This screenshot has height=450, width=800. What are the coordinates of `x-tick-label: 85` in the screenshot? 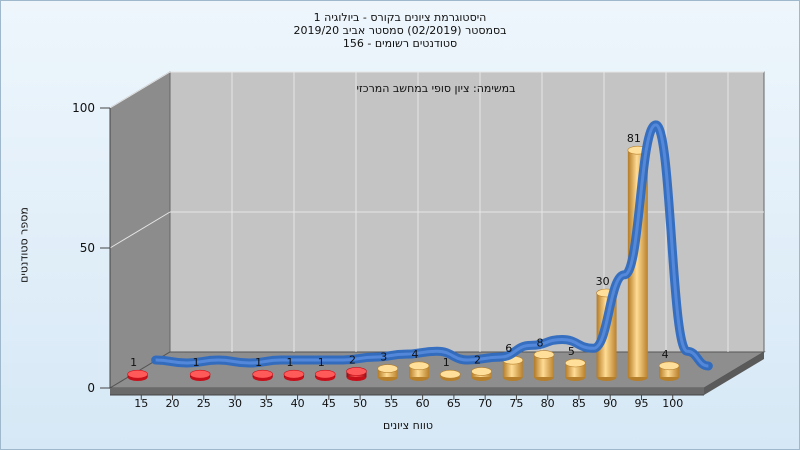 It's located at (579, 403).